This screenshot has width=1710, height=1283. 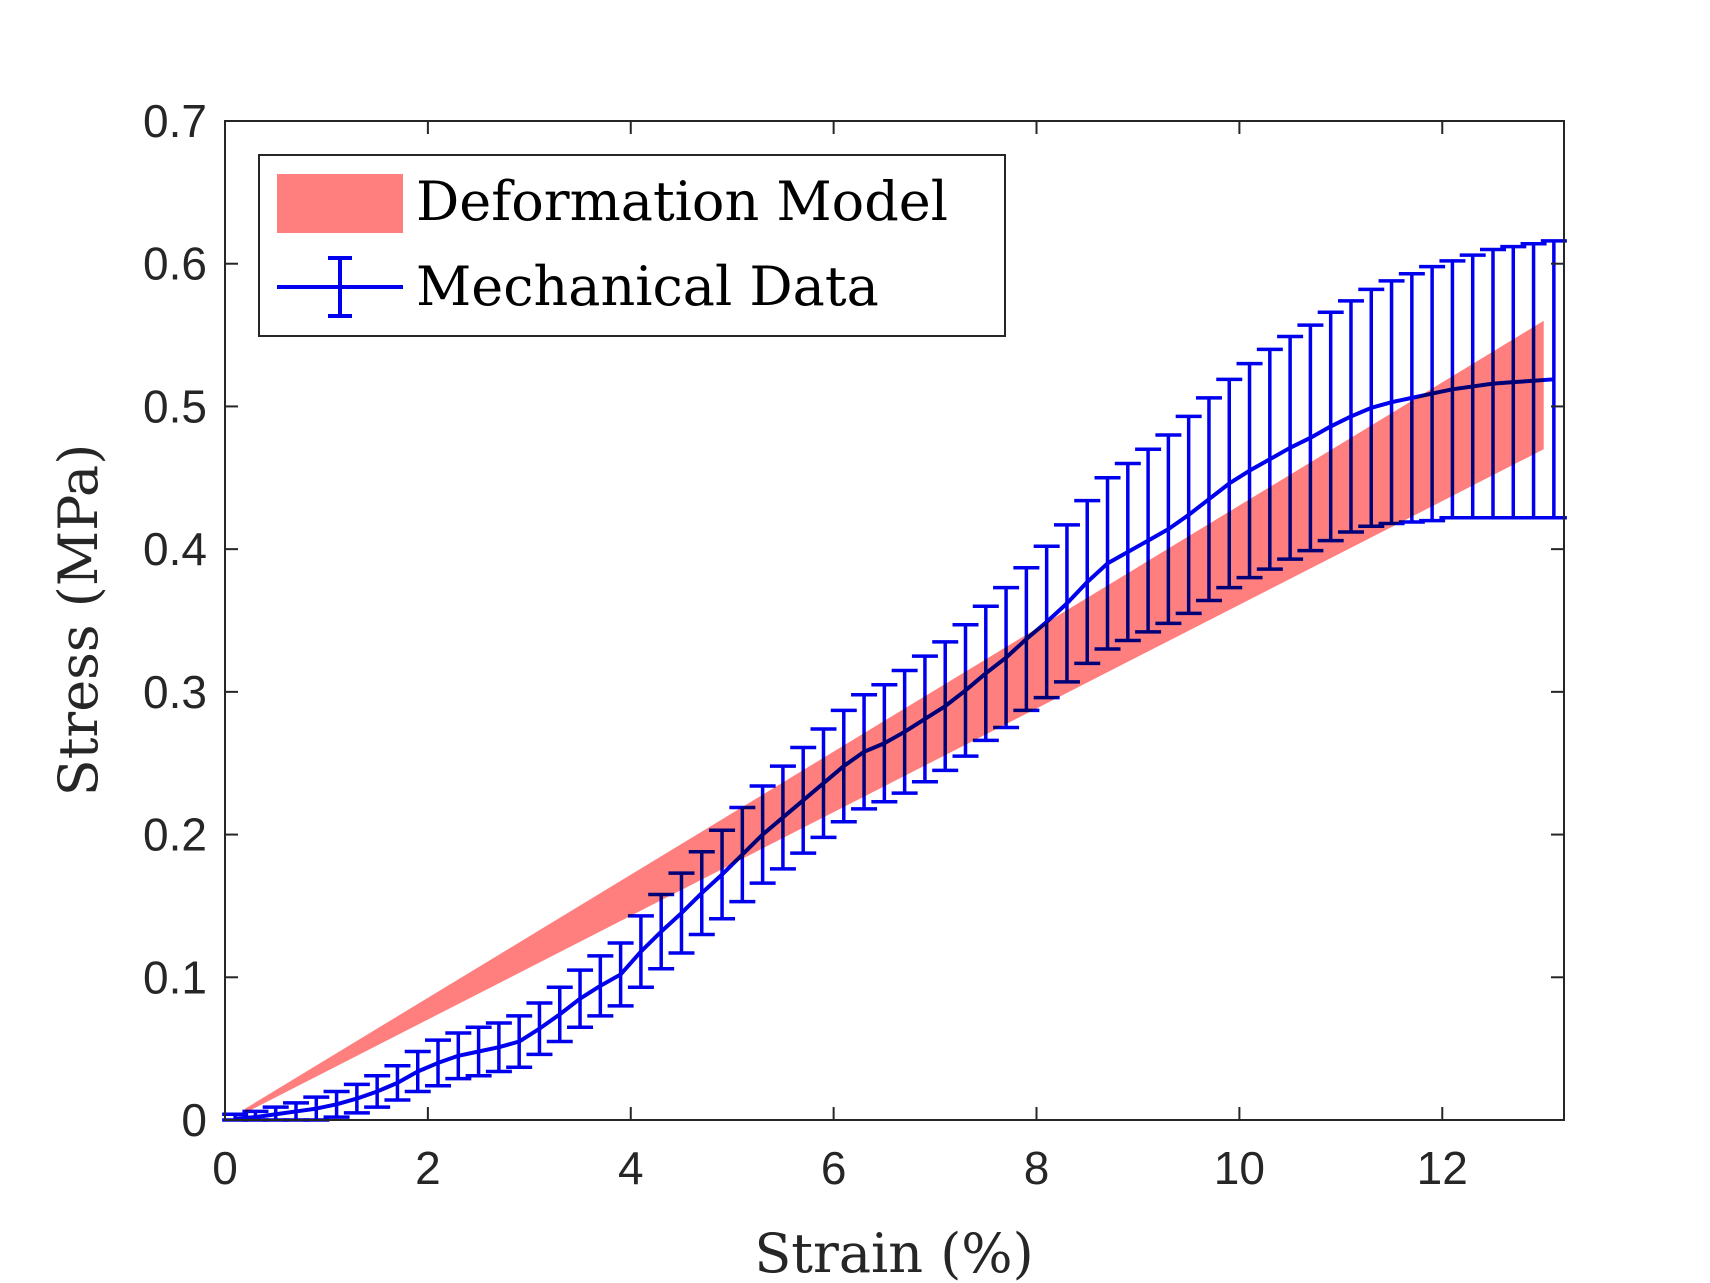 I want to click on y-tick-label: 0, so click(x=194, y=1120).